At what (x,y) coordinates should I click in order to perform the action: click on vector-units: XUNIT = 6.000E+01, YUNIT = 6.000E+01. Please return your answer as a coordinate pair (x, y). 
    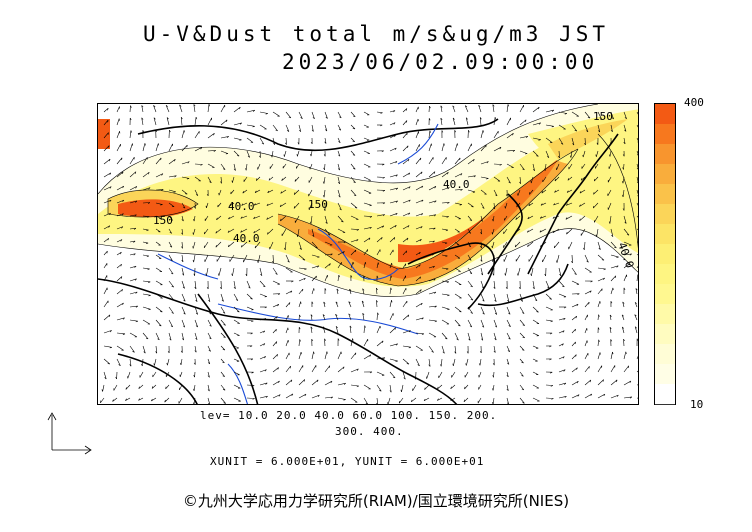
    Looking at the image, I should click on (347, 461).